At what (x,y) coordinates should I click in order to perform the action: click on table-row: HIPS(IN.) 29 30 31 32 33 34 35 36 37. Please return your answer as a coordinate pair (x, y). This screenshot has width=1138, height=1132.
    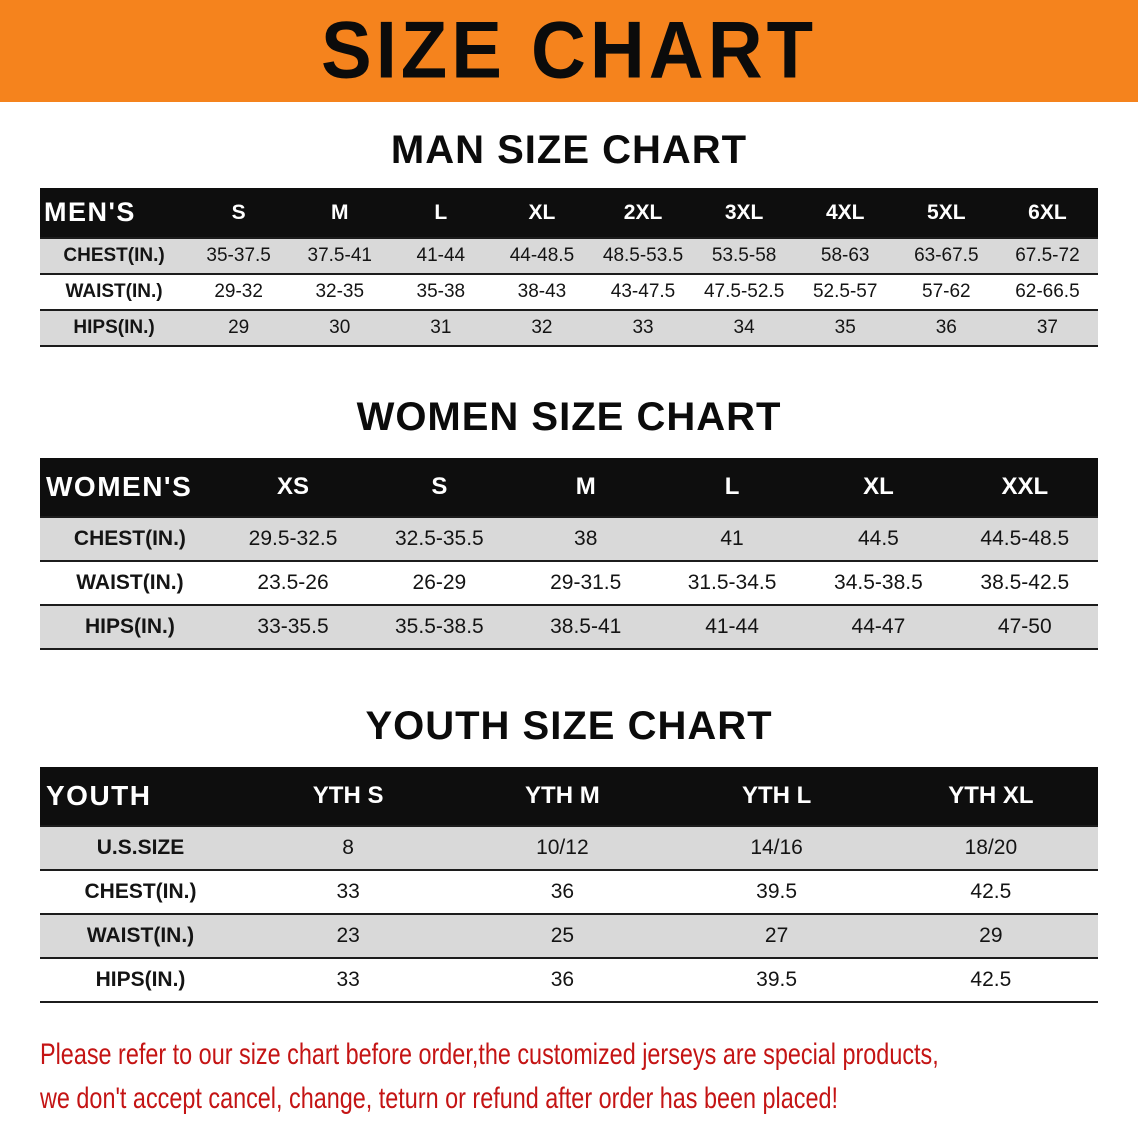
    Looking at the image, I should click on (569, 328).